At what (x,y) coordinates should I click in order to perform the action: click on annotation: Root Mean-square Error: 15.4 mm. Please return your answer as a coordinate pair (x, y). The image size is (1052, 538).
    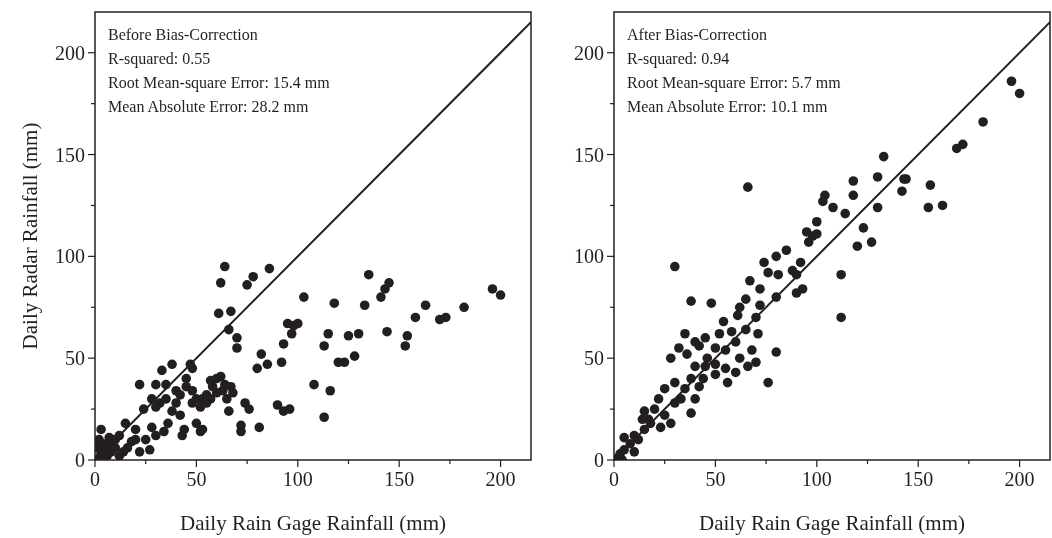
    Looking at the image, I should click on (219, 83).